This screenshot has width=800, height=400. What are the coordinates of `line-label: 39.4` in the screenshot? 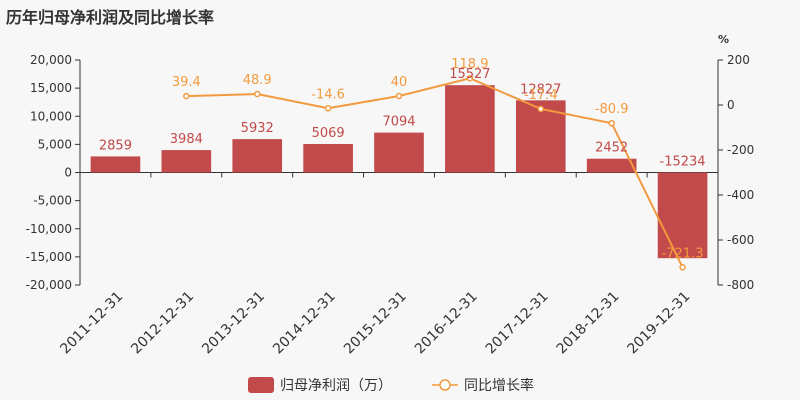 It's located at (186, 82).